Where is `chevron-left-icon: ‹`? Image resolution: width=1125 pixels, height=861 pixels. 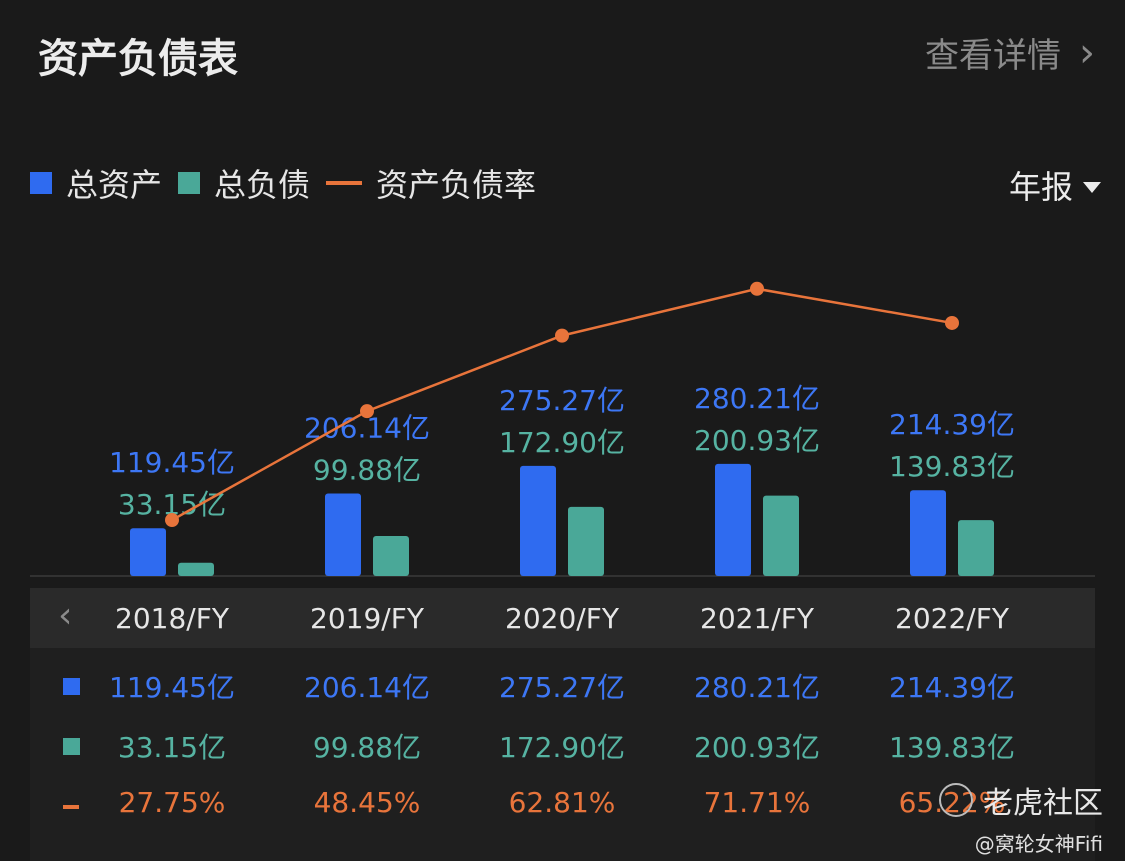 chevron-left-icon: ‹ is located at coordinates (65, 615).